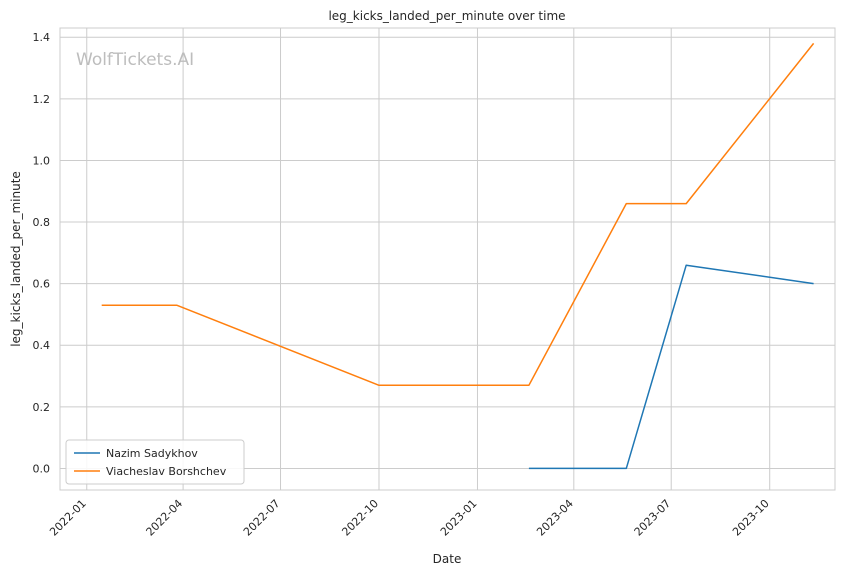 The height and width of the screenshot is (575, 844). Describe the element at coordinates (68, 518) in the screenshot. I see `x-tick-label: 2022-01` at that location.